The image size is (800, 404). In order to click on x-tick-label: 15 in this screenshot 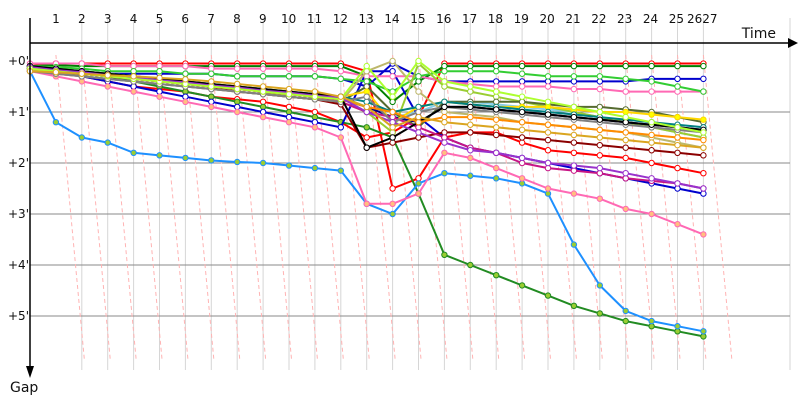, I will do `click(417, 19)`.